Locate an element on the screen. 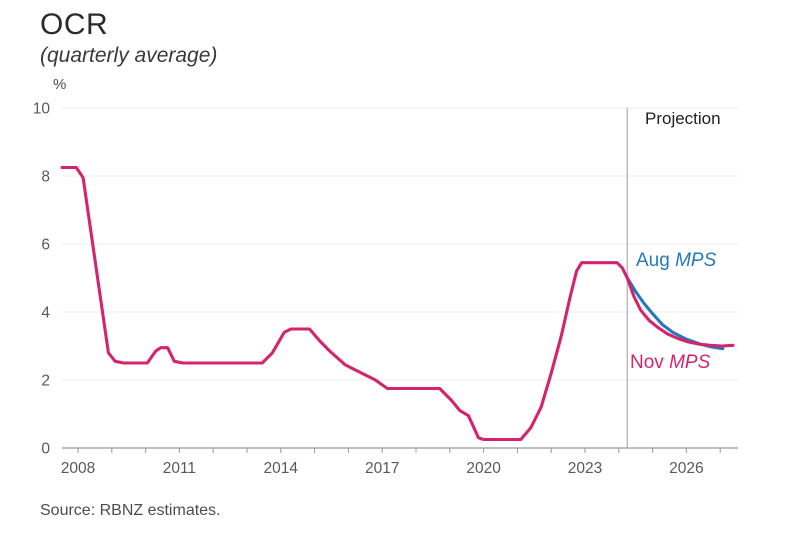 The width and height of the screenshot is (800, 538). y-tick-label: 2 is located at coordinates (45, 381).